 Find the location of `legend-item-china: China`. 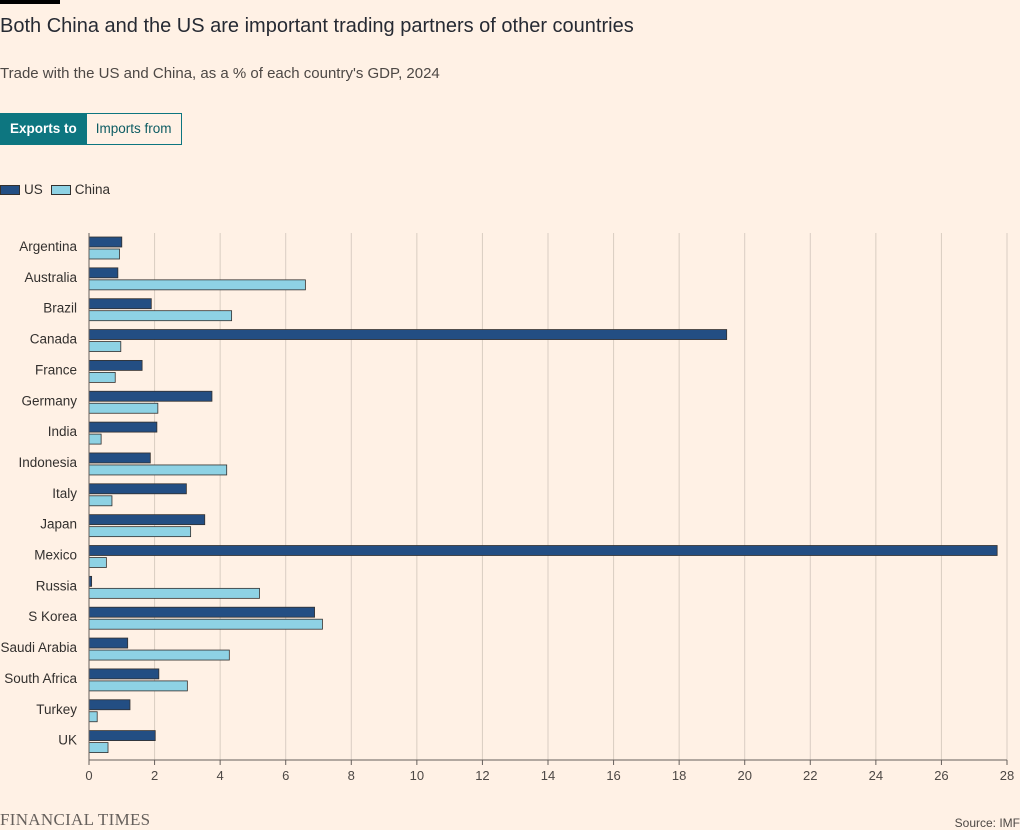

legend-item-china: China is located at coordinates (80, 189).